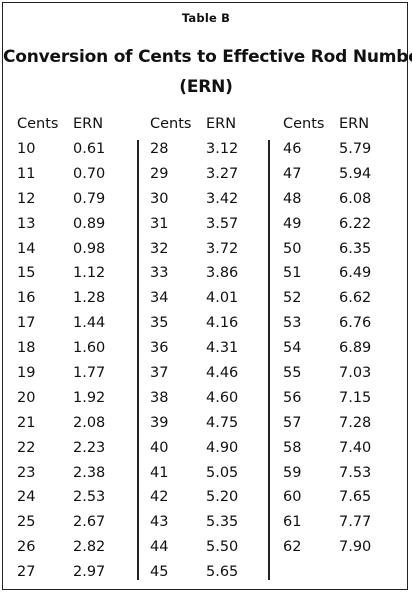  What do you see at coordinates (26, 447) in the screenshot?
I see `cents-value: 22` at bounding box center [26, 447].